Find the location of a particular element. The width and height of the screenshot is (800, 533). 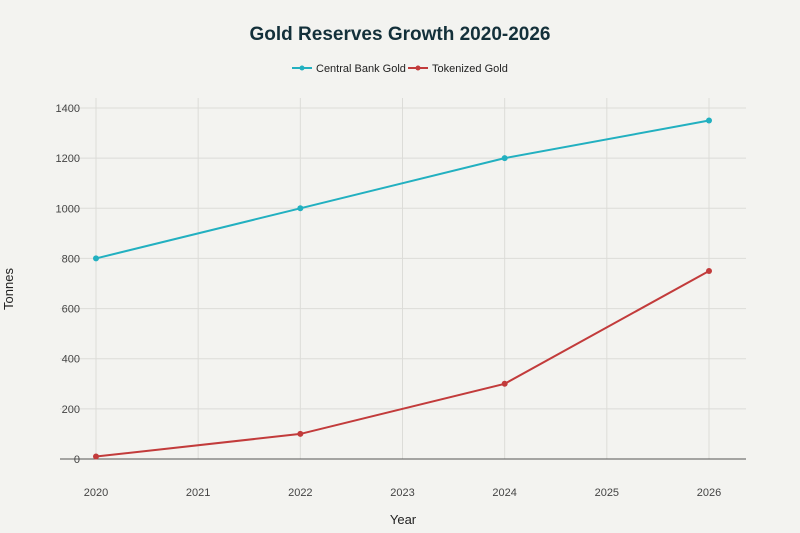

legend-label: Central Bank Gold is located at coordinates (361, 69).